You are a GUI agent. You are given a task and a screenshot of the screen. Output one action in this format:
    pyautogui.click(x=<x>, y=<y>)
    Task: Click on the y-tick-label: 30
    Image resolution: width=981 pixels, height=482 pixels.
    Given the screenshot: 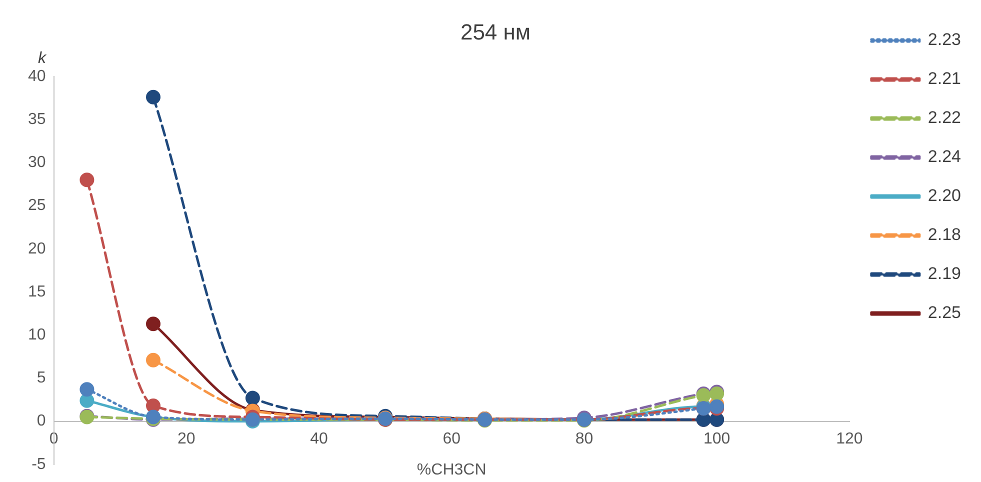 What is the action you would take?
    pyautogui.click(x=37, y=163)
    